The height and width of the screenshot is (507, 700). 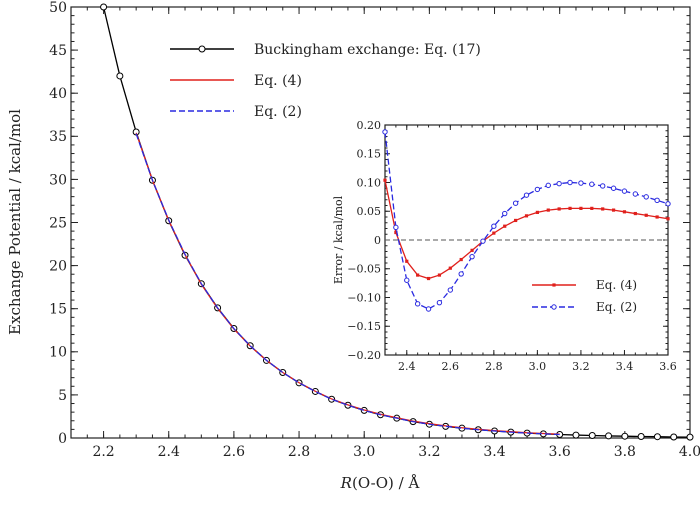 I want to click on inset-ytick-label: 0.20, so click(x=369, y=125).